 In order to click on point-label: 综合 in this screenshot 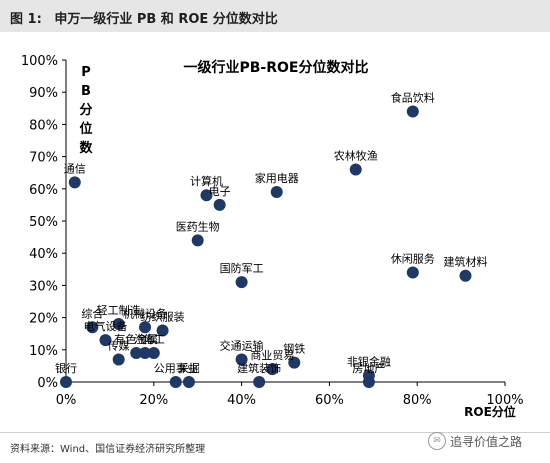, I will do `click(92, 313)`.